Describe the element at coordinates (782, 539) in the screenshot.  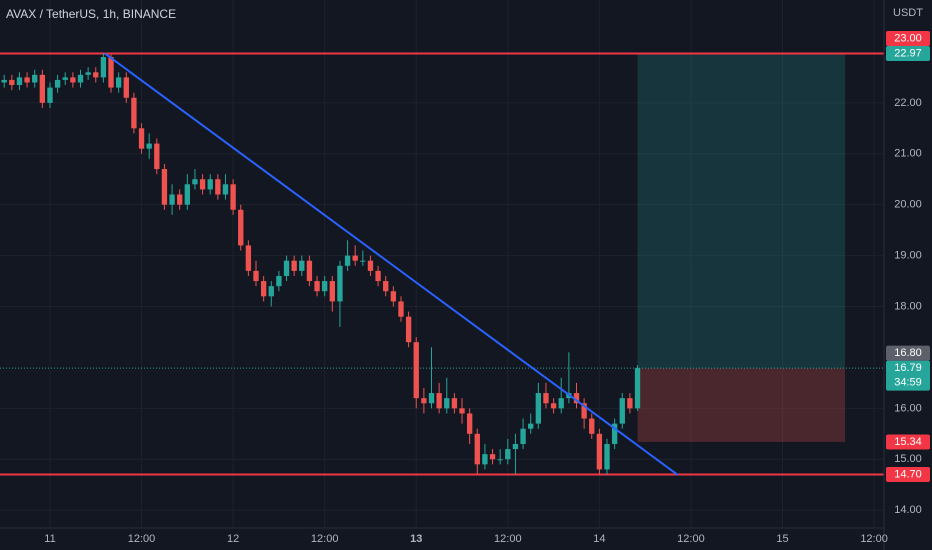
I see `x-tick-label: 15` at that location.